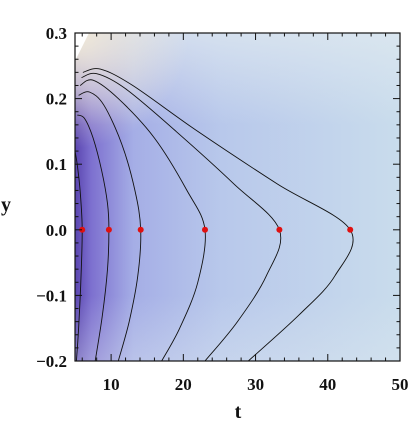 The width and height of the screenshot is (412, 431). I want to click on y-tick-label: −0.1, so click(51, 295).